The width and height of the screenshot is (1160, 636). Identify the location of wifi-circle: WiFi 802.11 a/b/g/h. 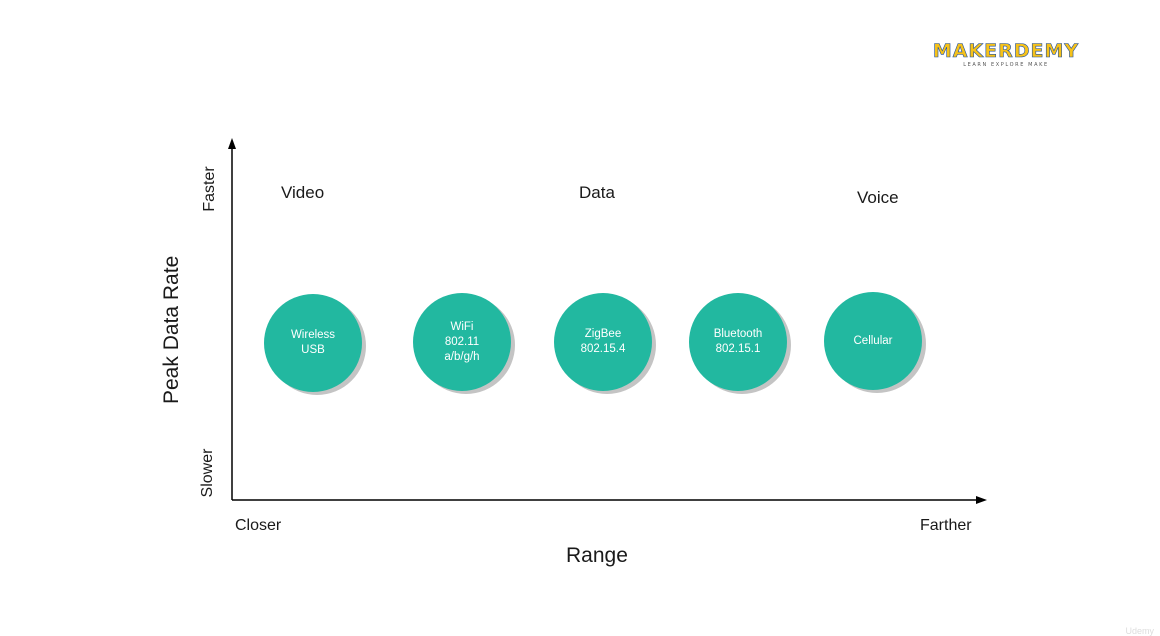
(462, 342).